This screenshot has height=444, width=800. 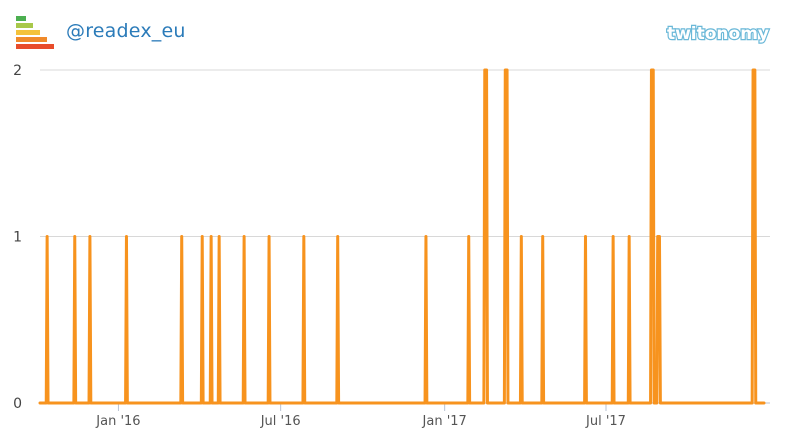 I want to click on signal-bars-icon, so click(x=35, y=32).